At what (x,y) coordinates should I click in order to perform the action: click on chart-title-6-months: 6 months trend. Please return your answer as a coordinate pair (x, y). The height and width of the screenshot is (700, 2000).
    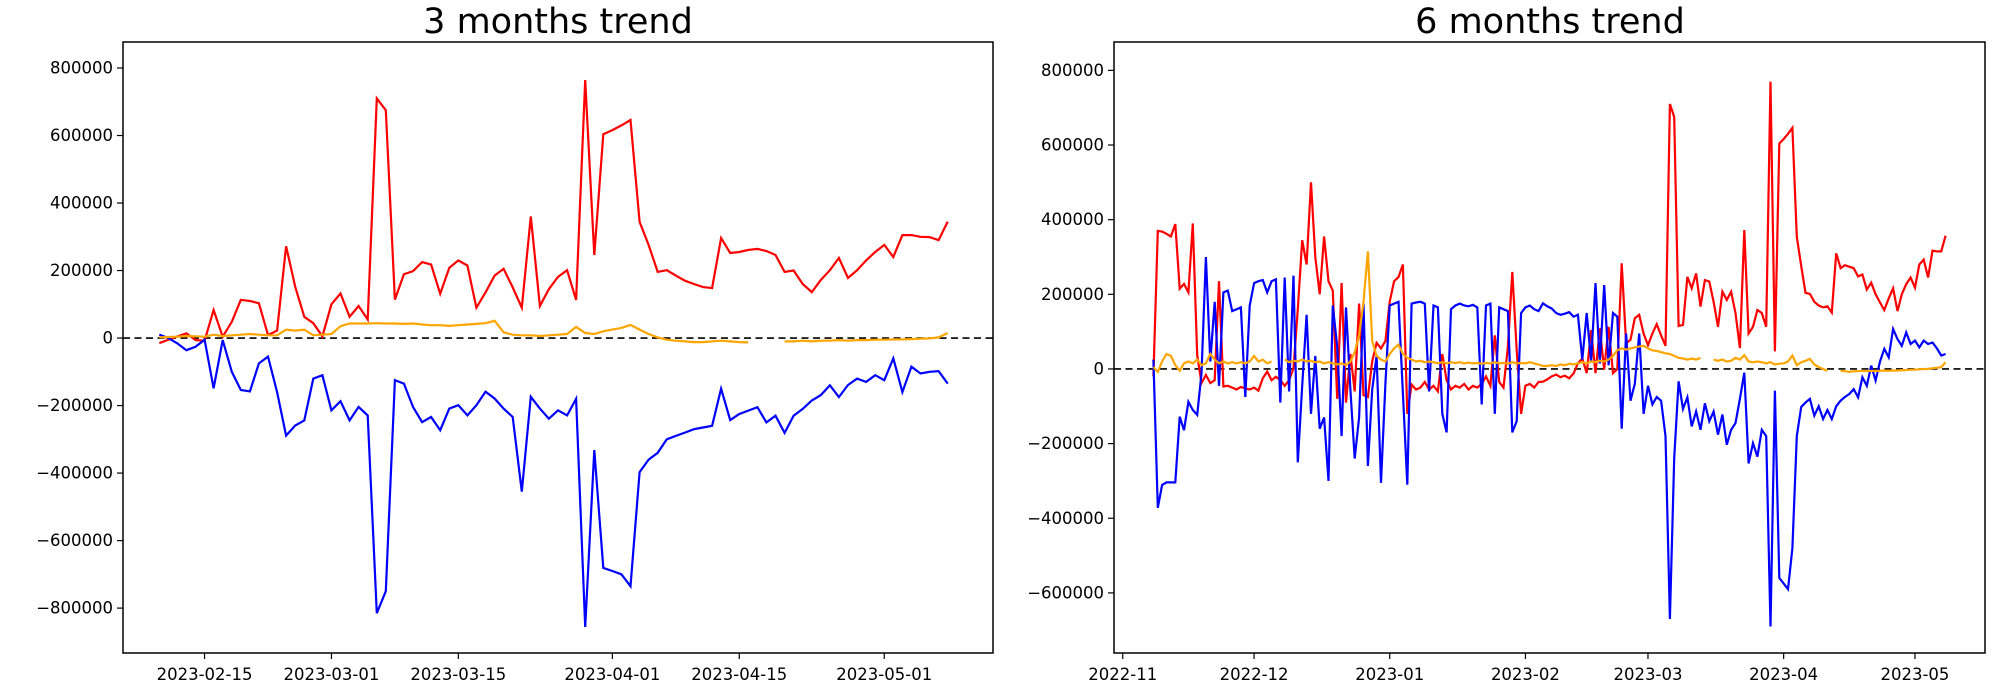
    Looking at the image, I should click on (1550, 22).